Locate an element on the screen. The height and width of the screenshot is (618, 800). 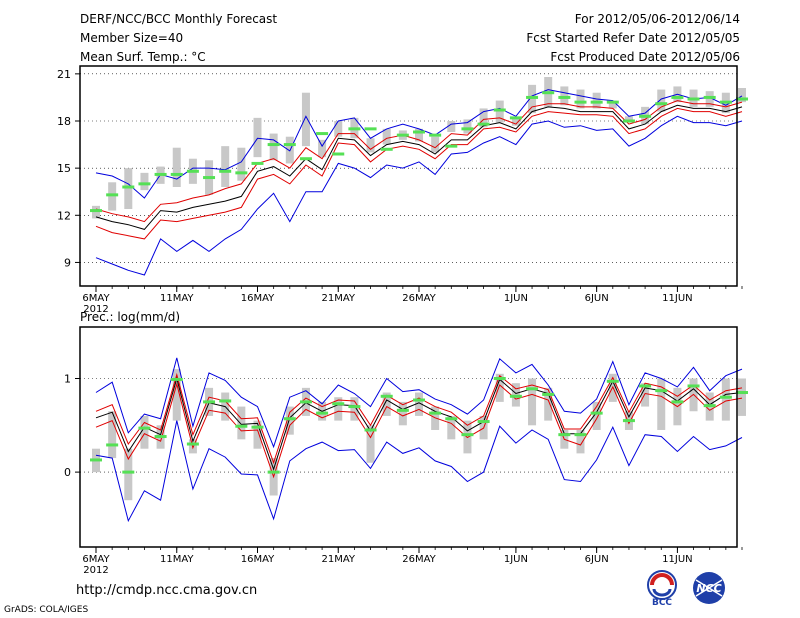
chart2-xtick-label: 2012 is located at coordinates (95, 570).